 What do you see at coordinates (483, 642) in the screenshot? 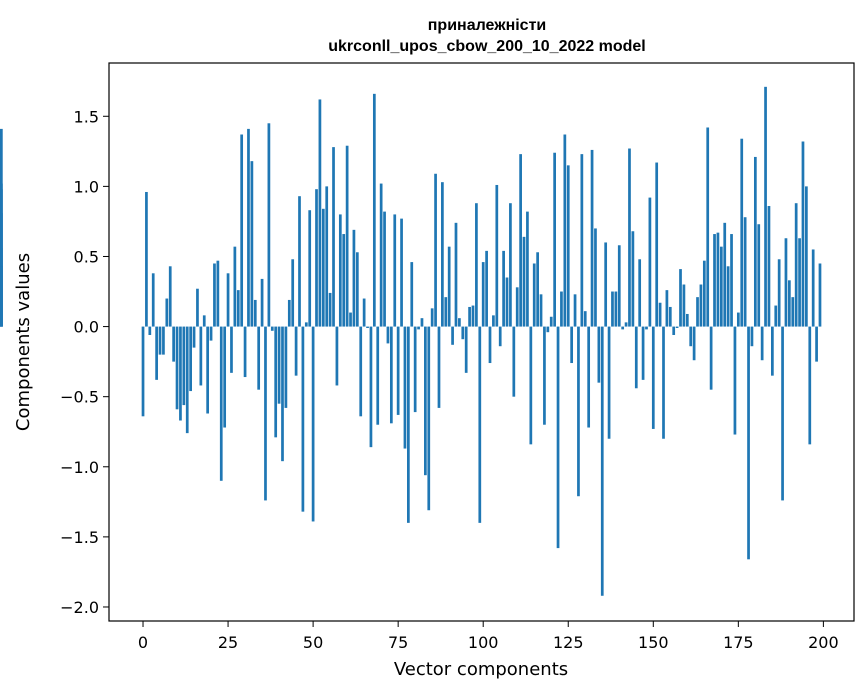
I see `x-tick-label: 100` at bounding box center [483, 642].